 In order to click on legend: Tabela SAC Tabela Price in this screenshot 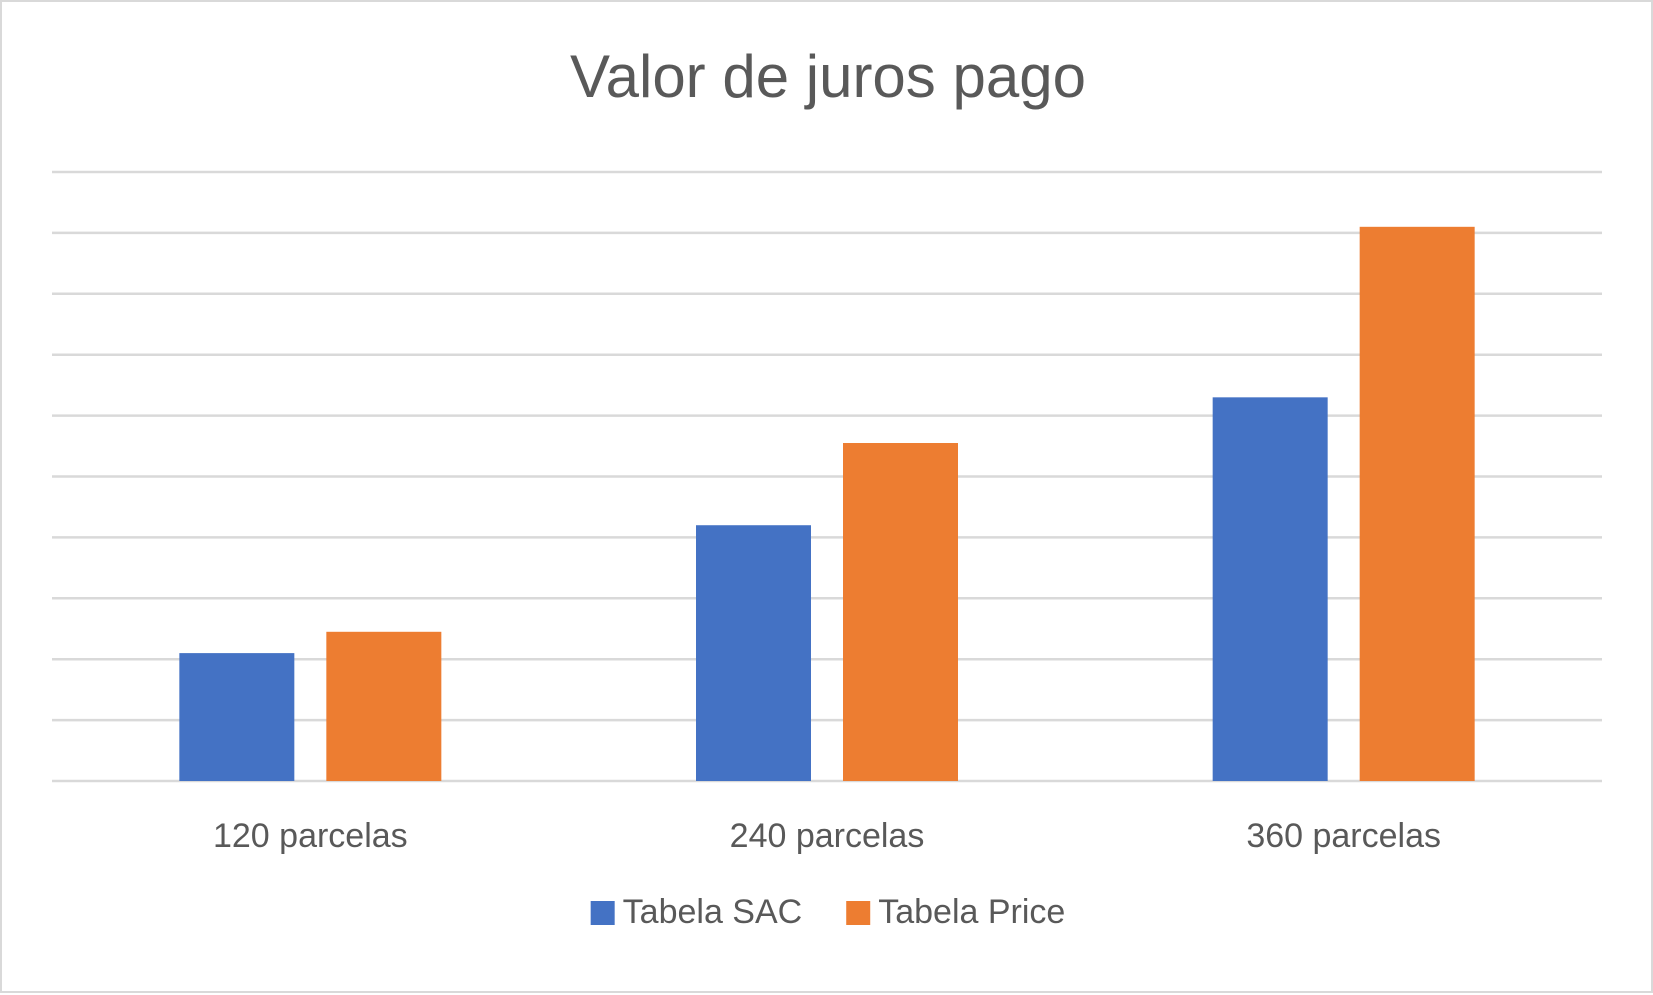, I will do `click(827, 912)`.